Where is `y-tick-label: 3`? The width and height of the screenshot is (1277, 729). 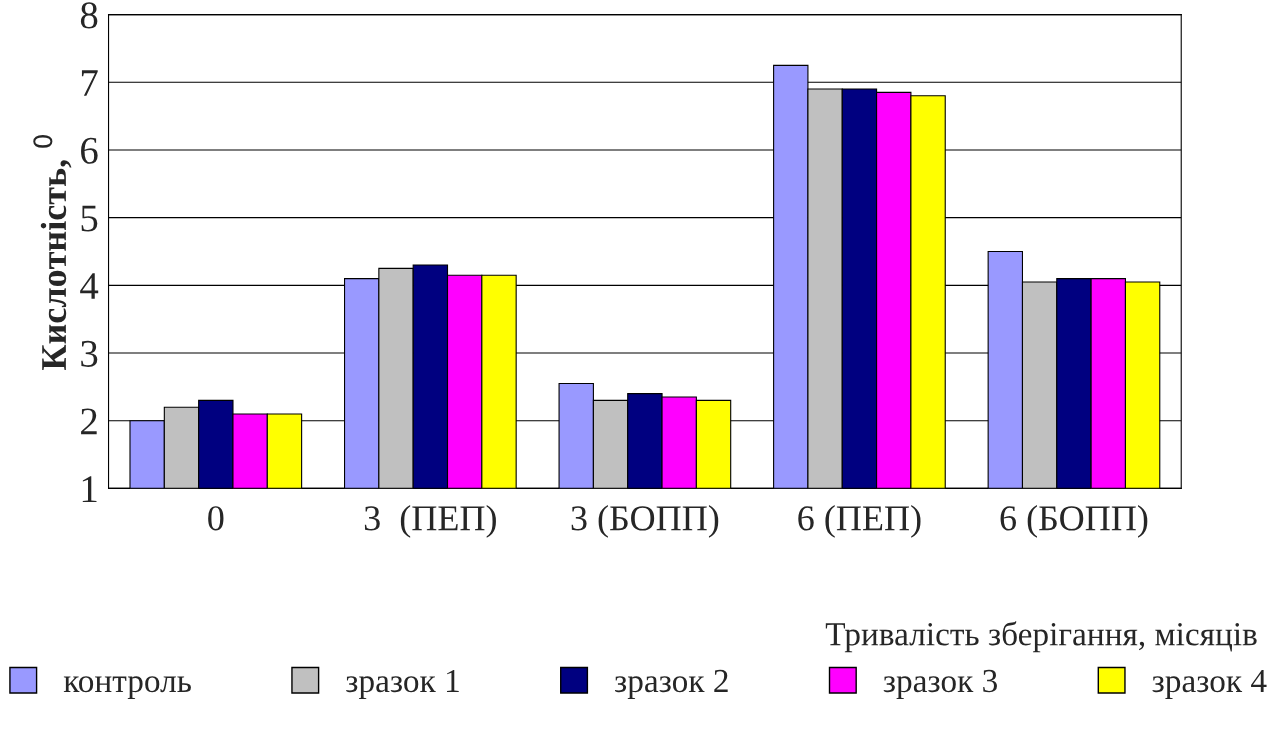
y-tick-label: 3 is located at coordinates (89, 353).